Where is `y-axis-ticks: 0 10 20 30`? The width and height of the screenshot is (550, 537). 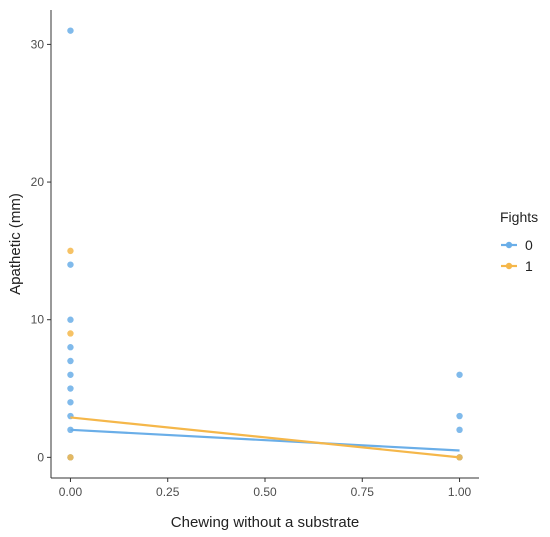
y-axis-ticks: 0 10 20 30 is located at coordinates (41, 250).